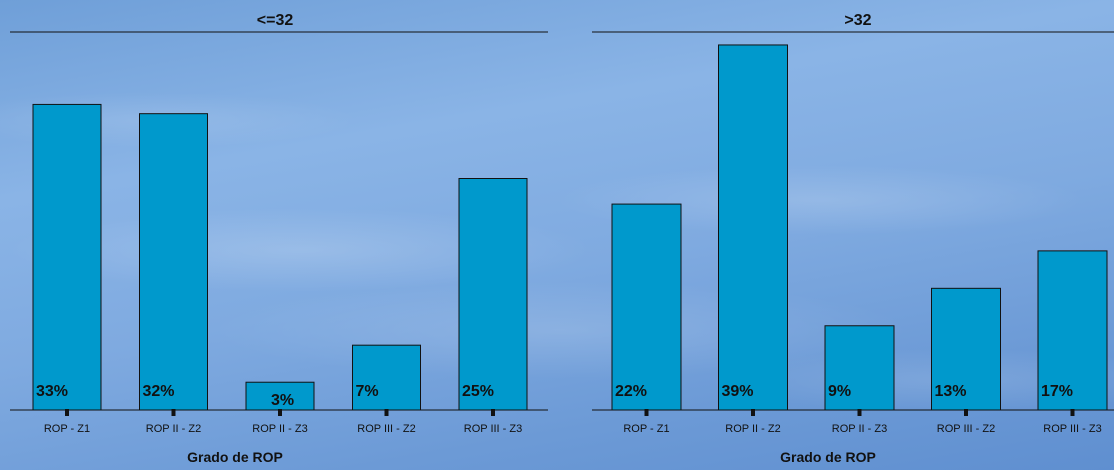  Describe the element at coordinates (828, 457) in the screenshot. I see `x-axis-title-1: Grado de ROP` at that location.